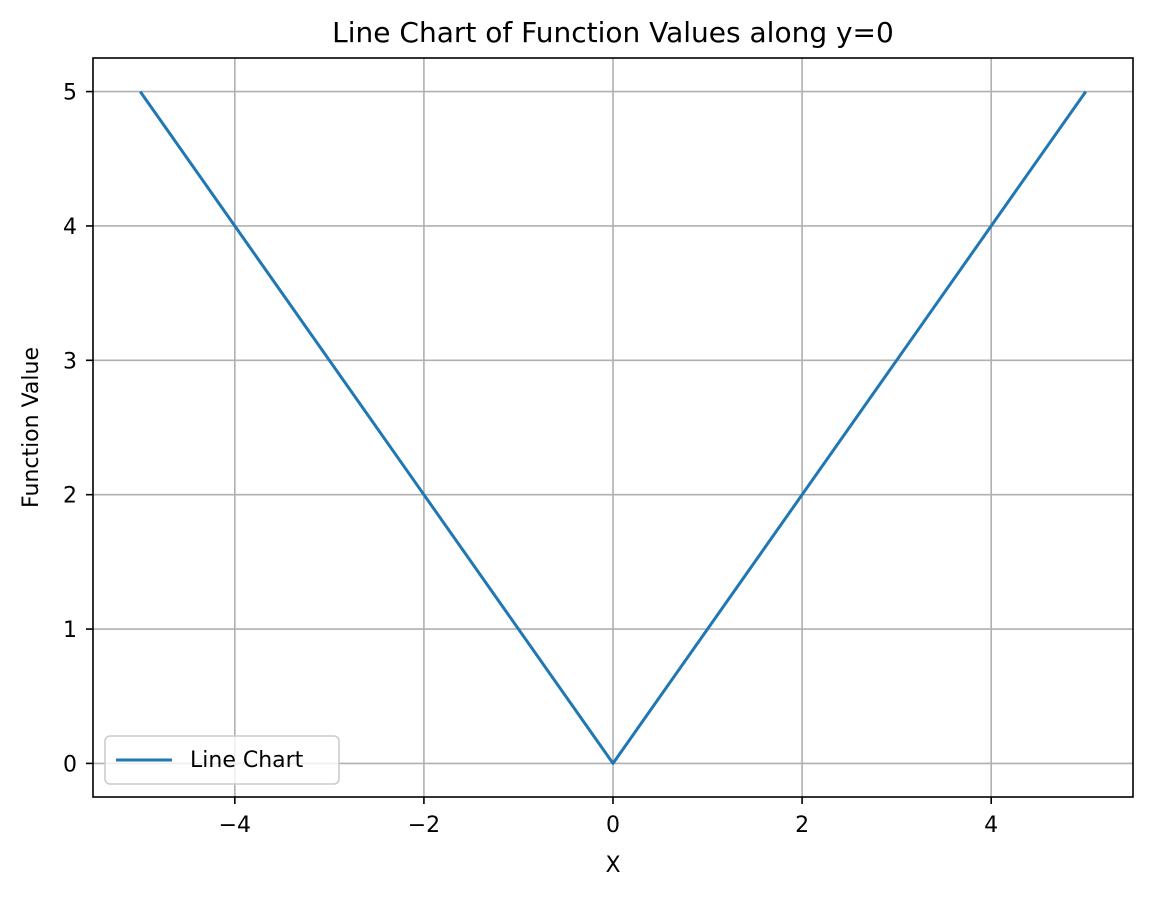 Image resolution: width=1152 pixels, height=898 pixels. What do you see at coordinates (235, 825) in the screenshot?
I see `x-tick-label: −4` at bounding box center [235, 825].